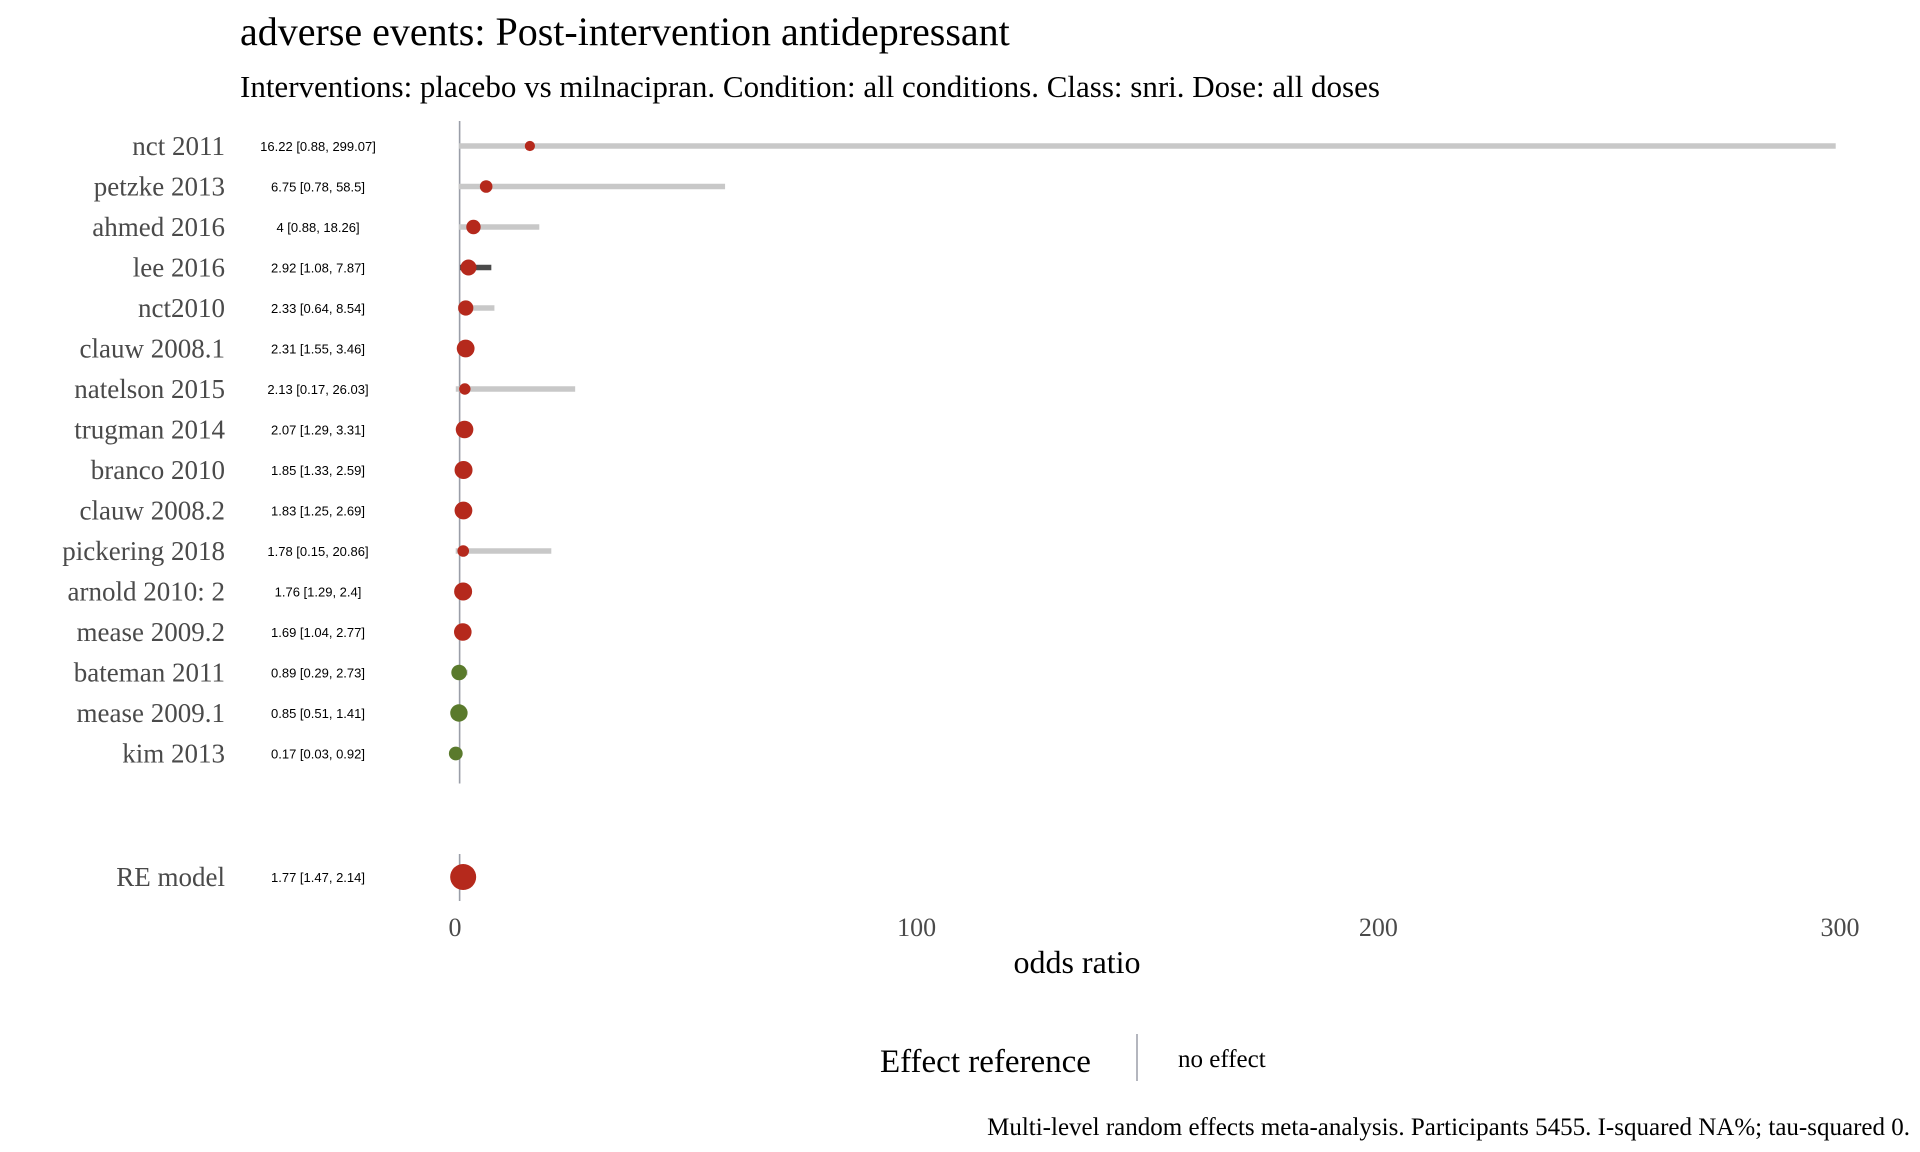 This screenshot has height=1152, width=1920. What do you see at coordinates (318, 632) in the screenshot?
I see `study-ci-text: 1.69 [1.04, 2.77]` at bounding box center [318, 632].